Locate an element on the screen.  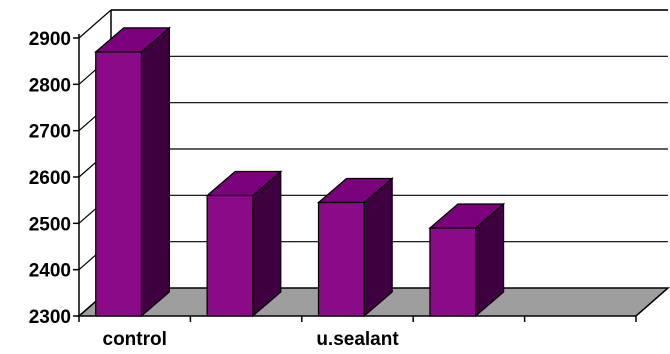
y-tick-label: 2300 is located at coordinates (50, 317).